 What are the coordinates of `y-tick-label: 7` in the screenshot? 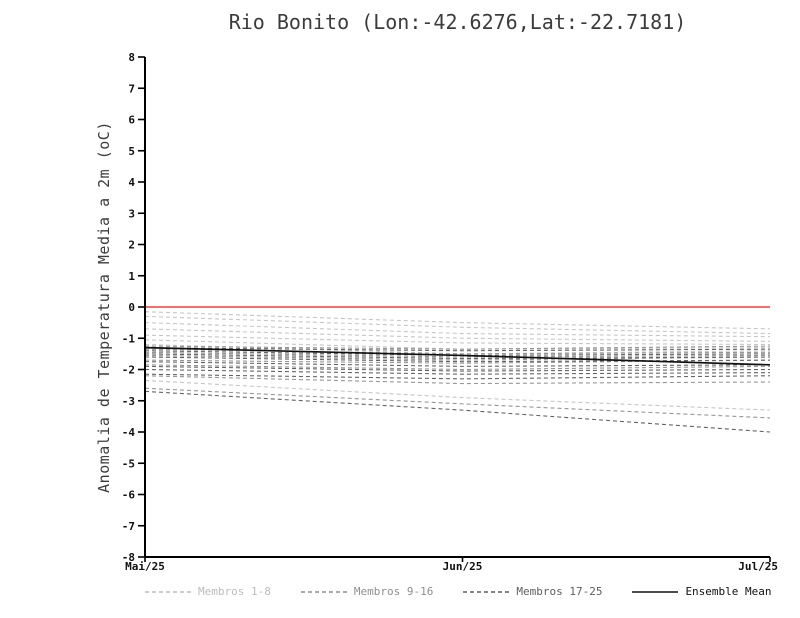 It's located at (131, 88).